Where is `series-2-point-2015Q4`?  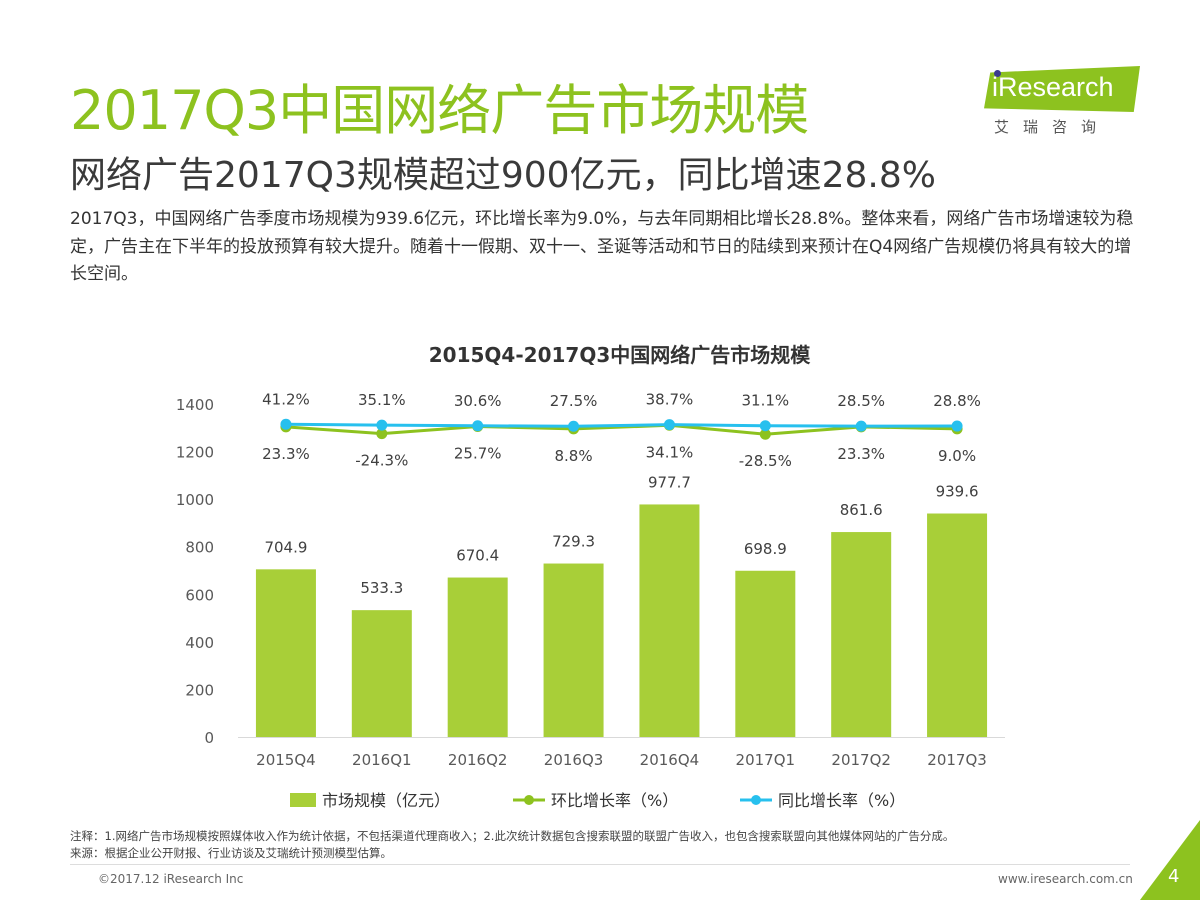 series-2-point-2015Q4 is located at coordinates (286, 424).